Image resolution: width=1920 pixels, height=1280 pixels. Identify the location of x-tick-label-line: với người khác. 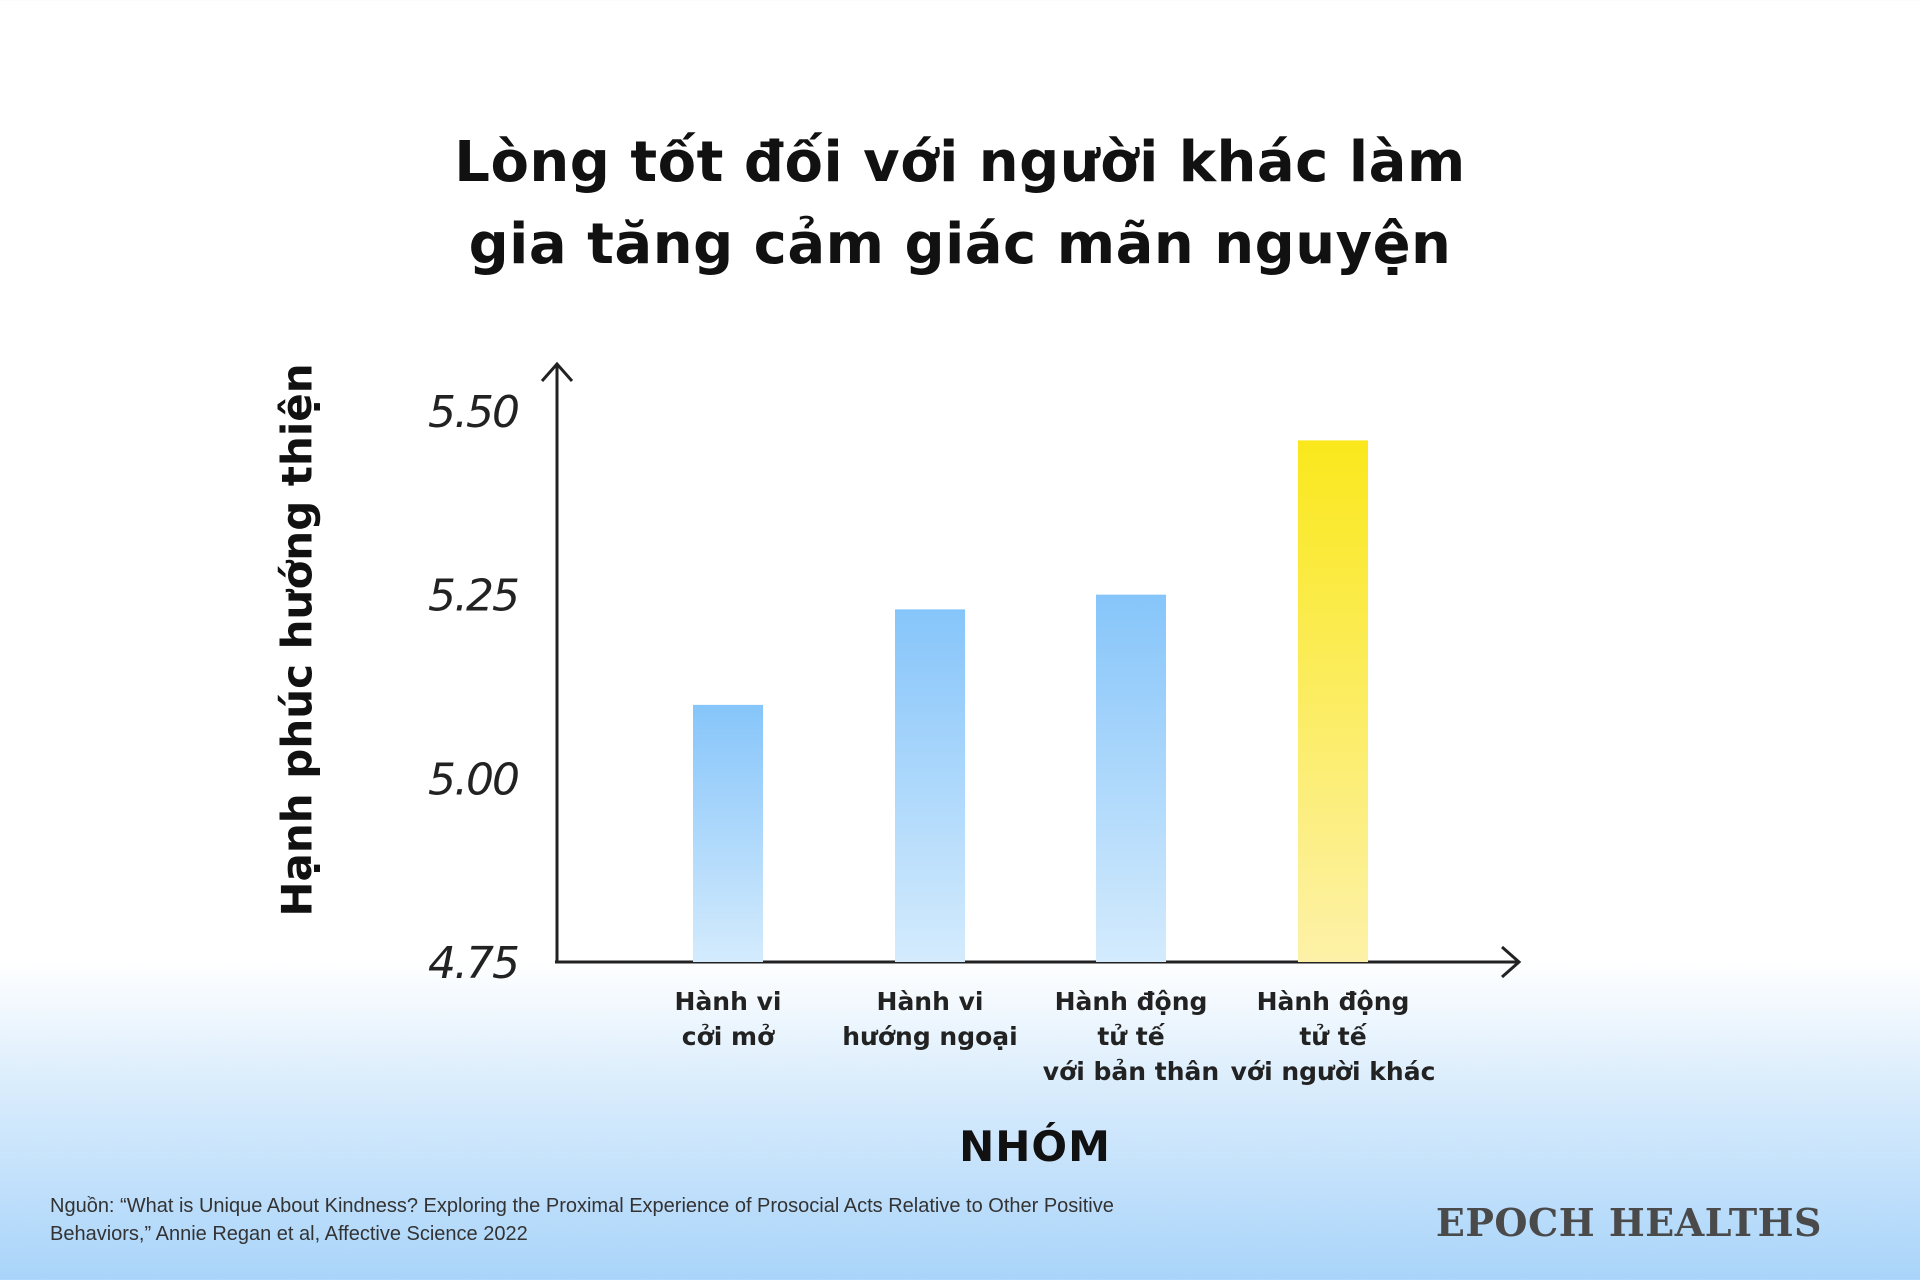
(1333, 1071).